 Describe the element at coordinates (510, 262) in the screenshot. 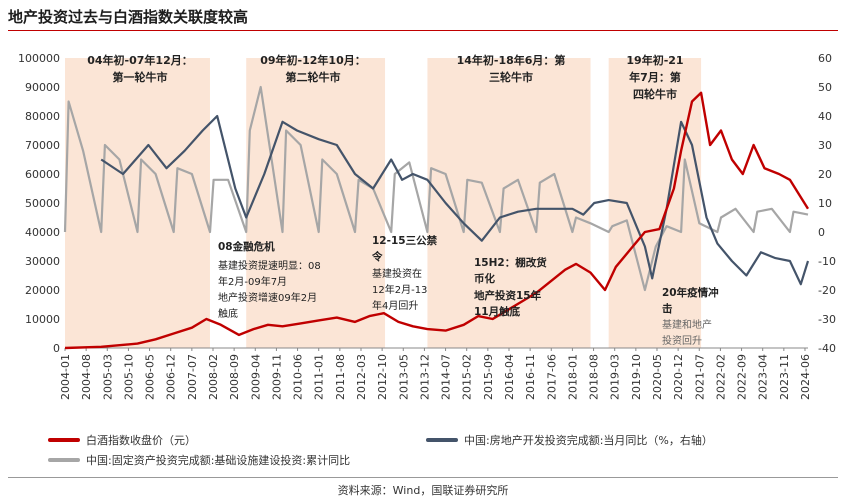

I see `annotation-2015-title1: 15H2：棚改货` at that location.